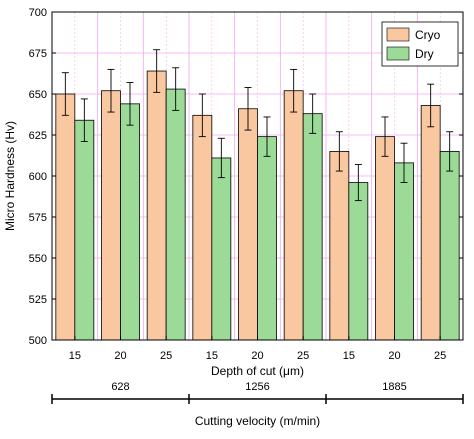 Image resolution: width=474 pixels, height=439 pixels. Describe the element at coordinates (38, 218) in the screenshot. I see `y-tick-label-3: 575` at that location.